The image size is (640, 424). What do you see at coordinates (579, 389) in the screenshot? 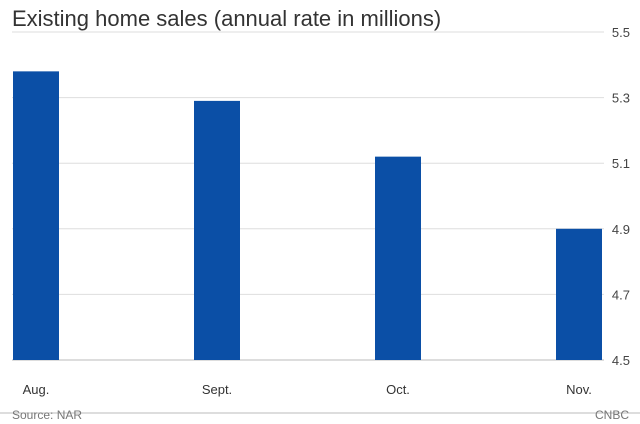
I see `x-tick-label: Nov.` at bounding box center [579, 389].